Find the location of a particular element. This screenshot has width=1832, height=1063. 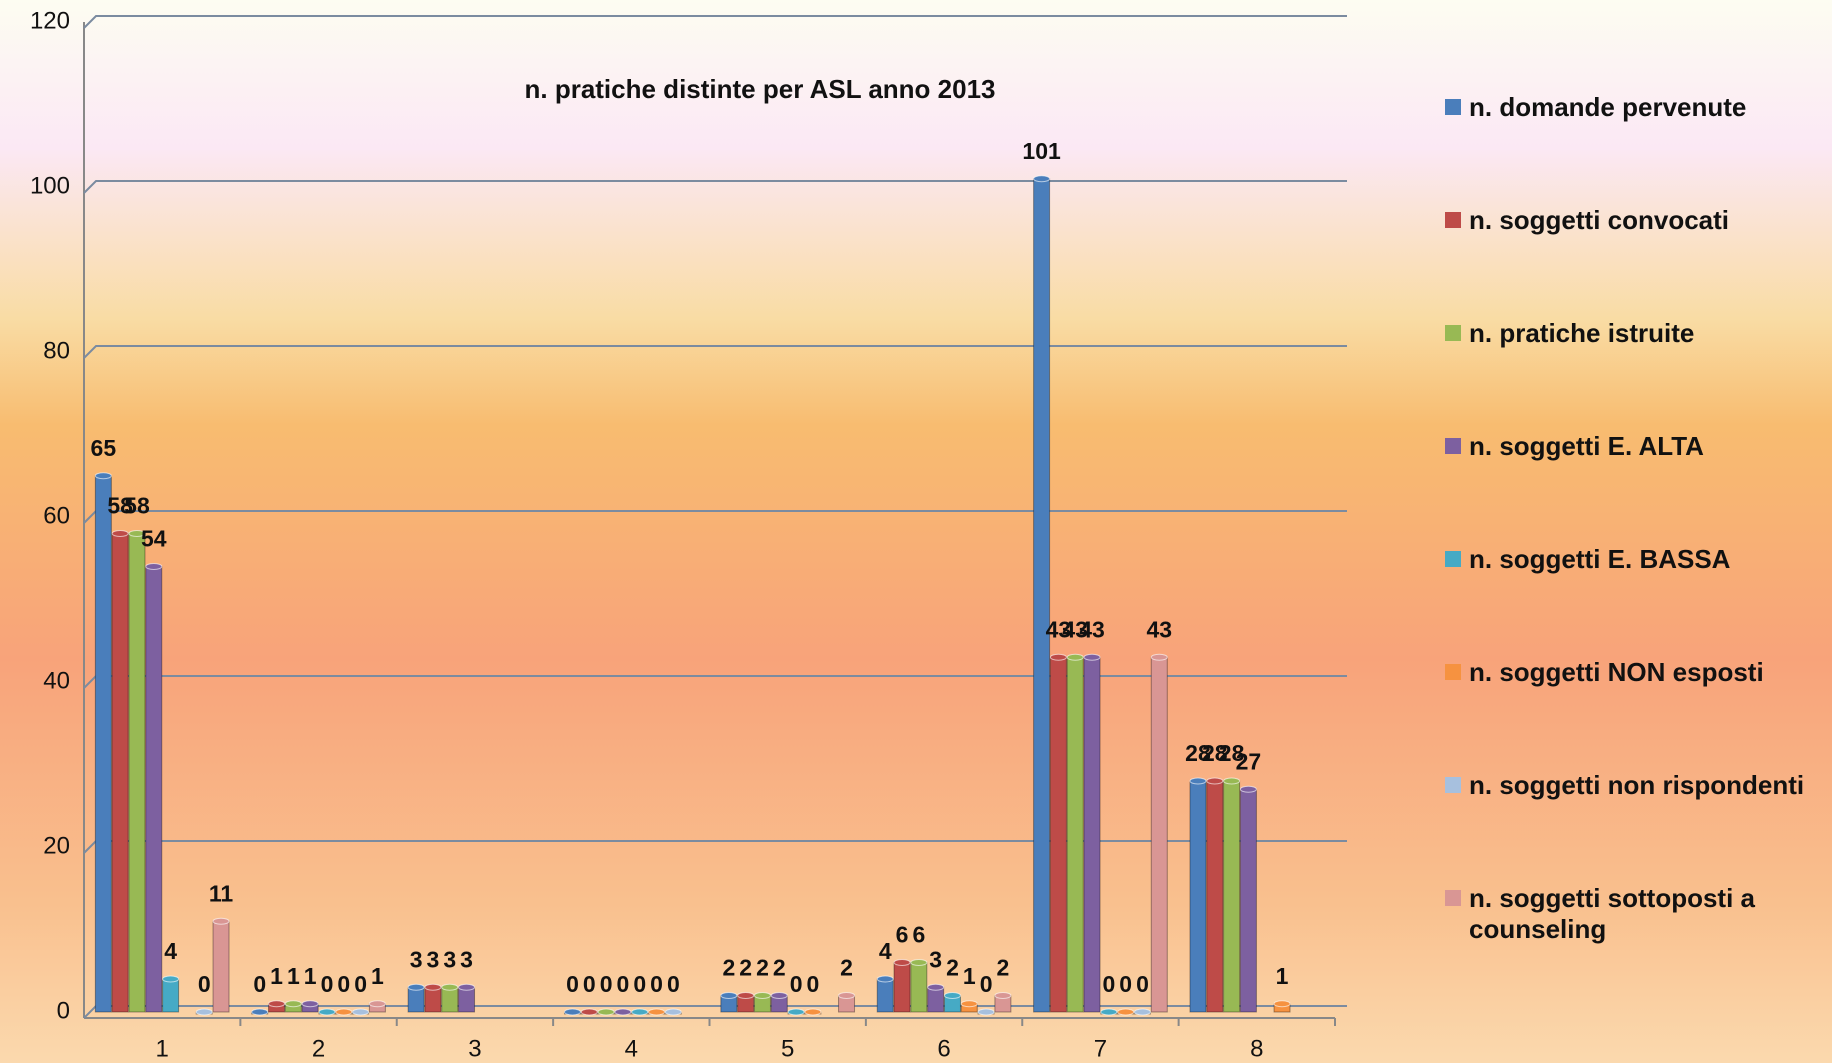

legend-label: n. soggetti NON esposti is located at coordinates (1616, 672).